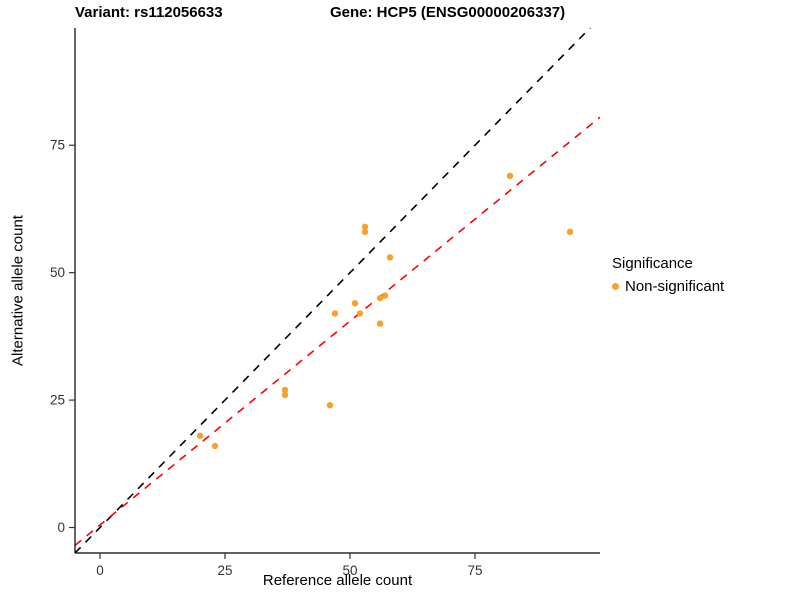 The width and height of the screenshot is (800, 600). I want to click on x-tick-label: 0, so click(100, 570).